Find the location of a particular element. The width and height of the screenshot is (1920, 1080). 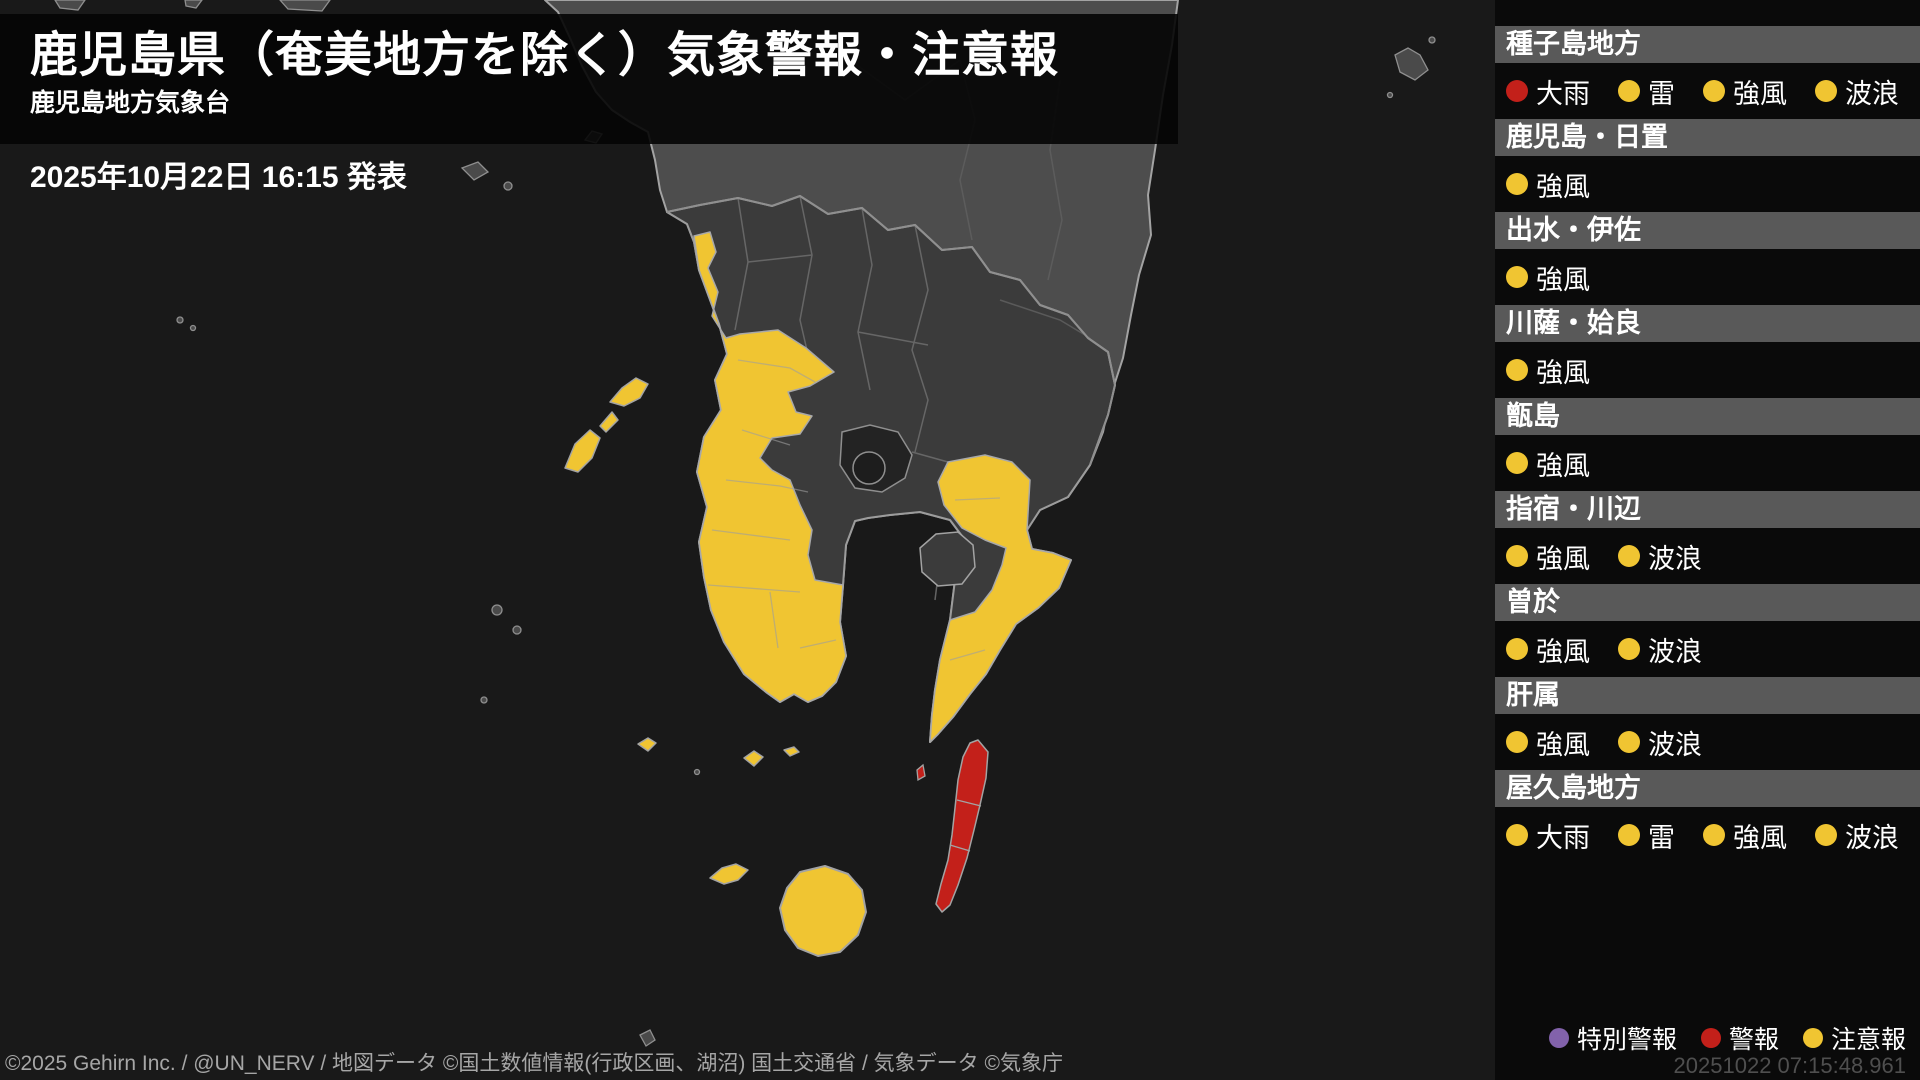

warning-item: 特別警報 is located at coordinates (1612, 1038).